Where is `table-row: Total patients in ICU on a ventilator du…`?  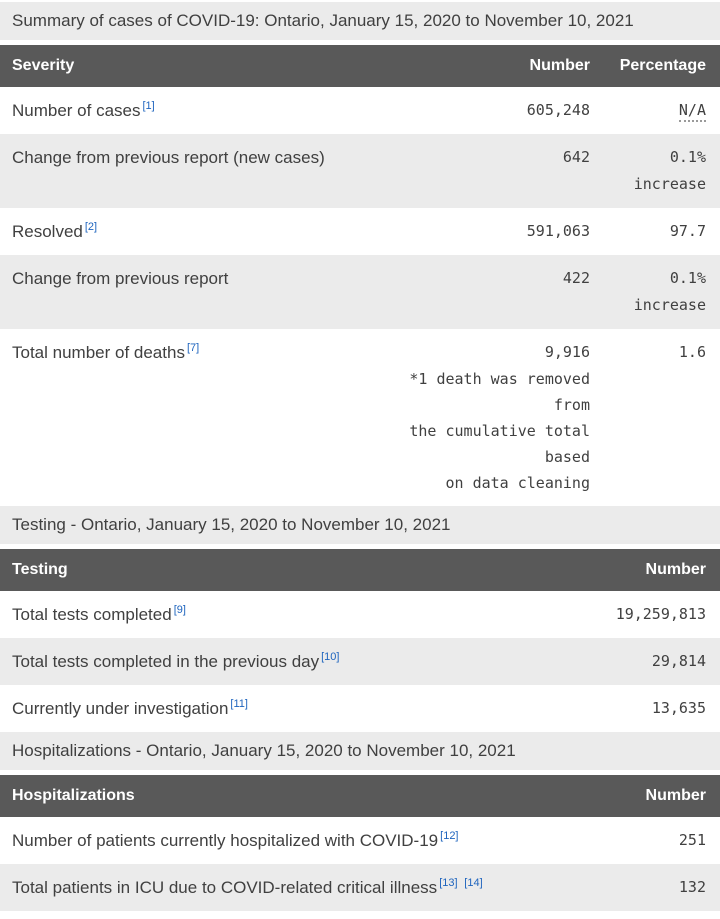
table-row: Total patients in ICU on a ventilator du… is located at coordinates (360, 915).